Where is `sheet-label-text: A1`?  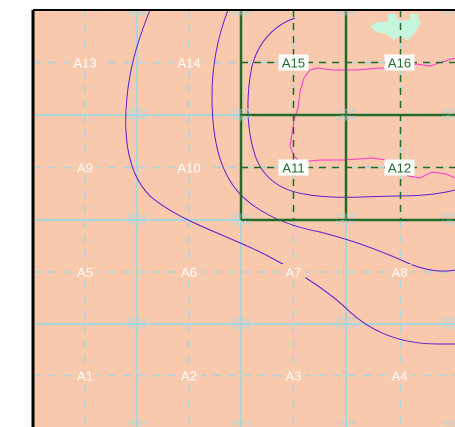 sheet-label-text: A1 is located at coordinates (85, 376).